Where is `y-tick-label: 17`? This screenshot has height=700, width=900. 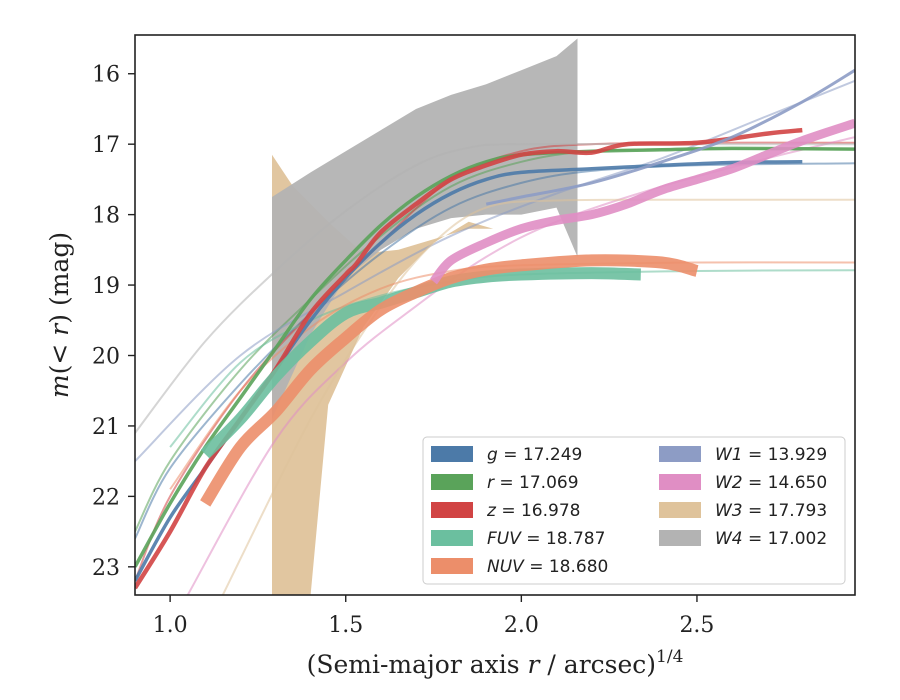 y-tick-label: 17 is located at coordinates (106, 145).